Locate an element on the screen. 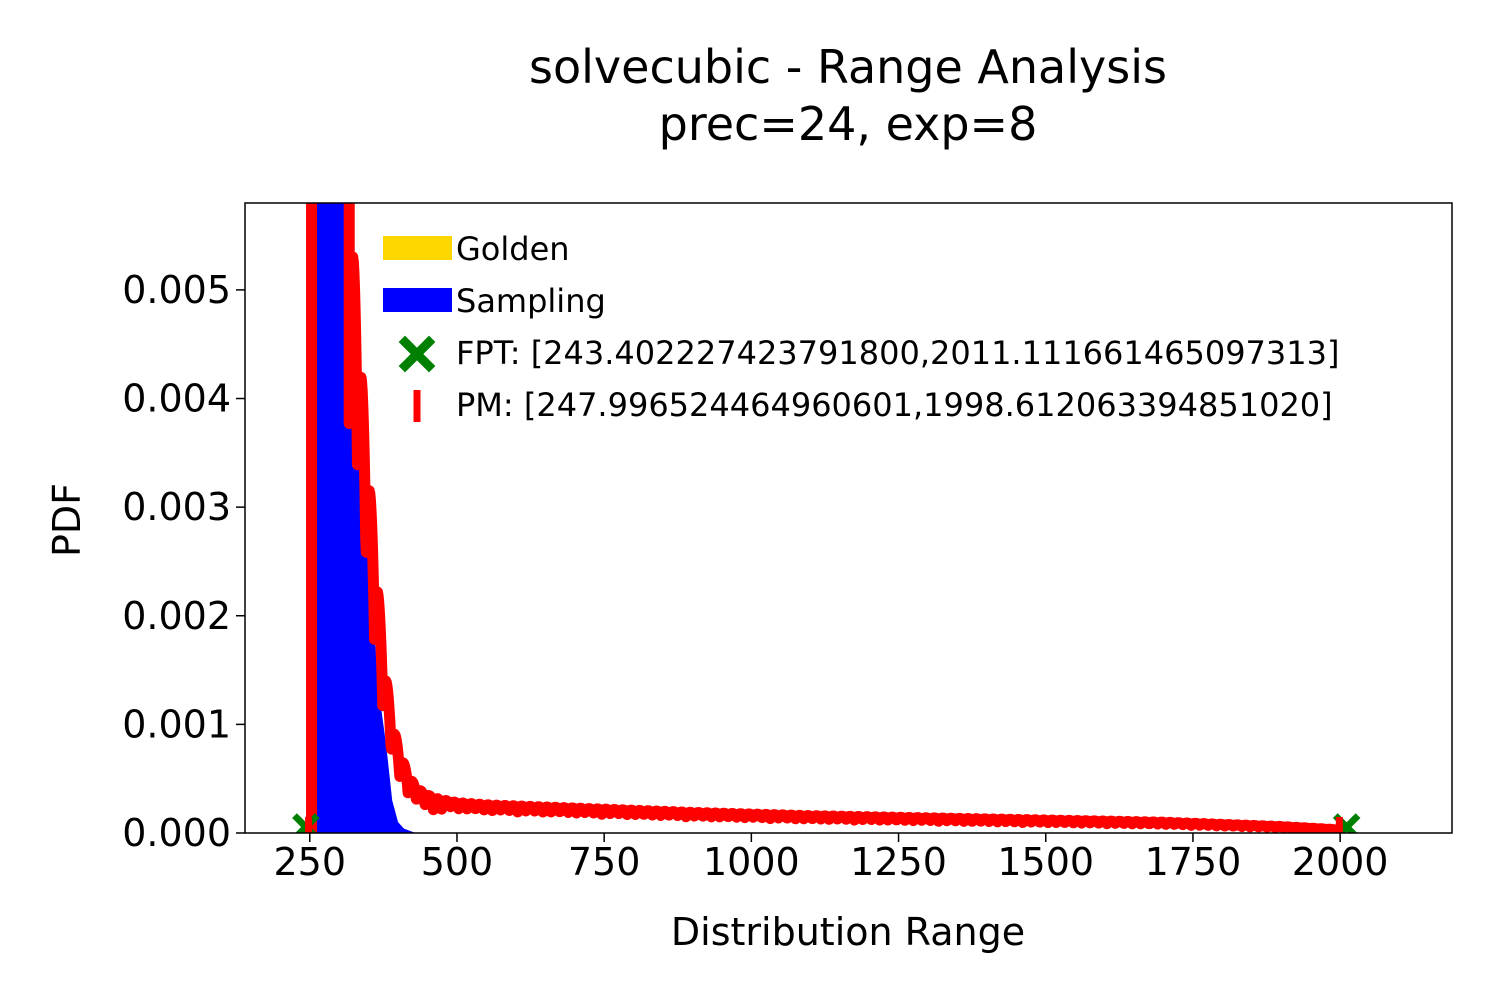  y-tick-label: 0.004 is located at coordinates (176, 399).